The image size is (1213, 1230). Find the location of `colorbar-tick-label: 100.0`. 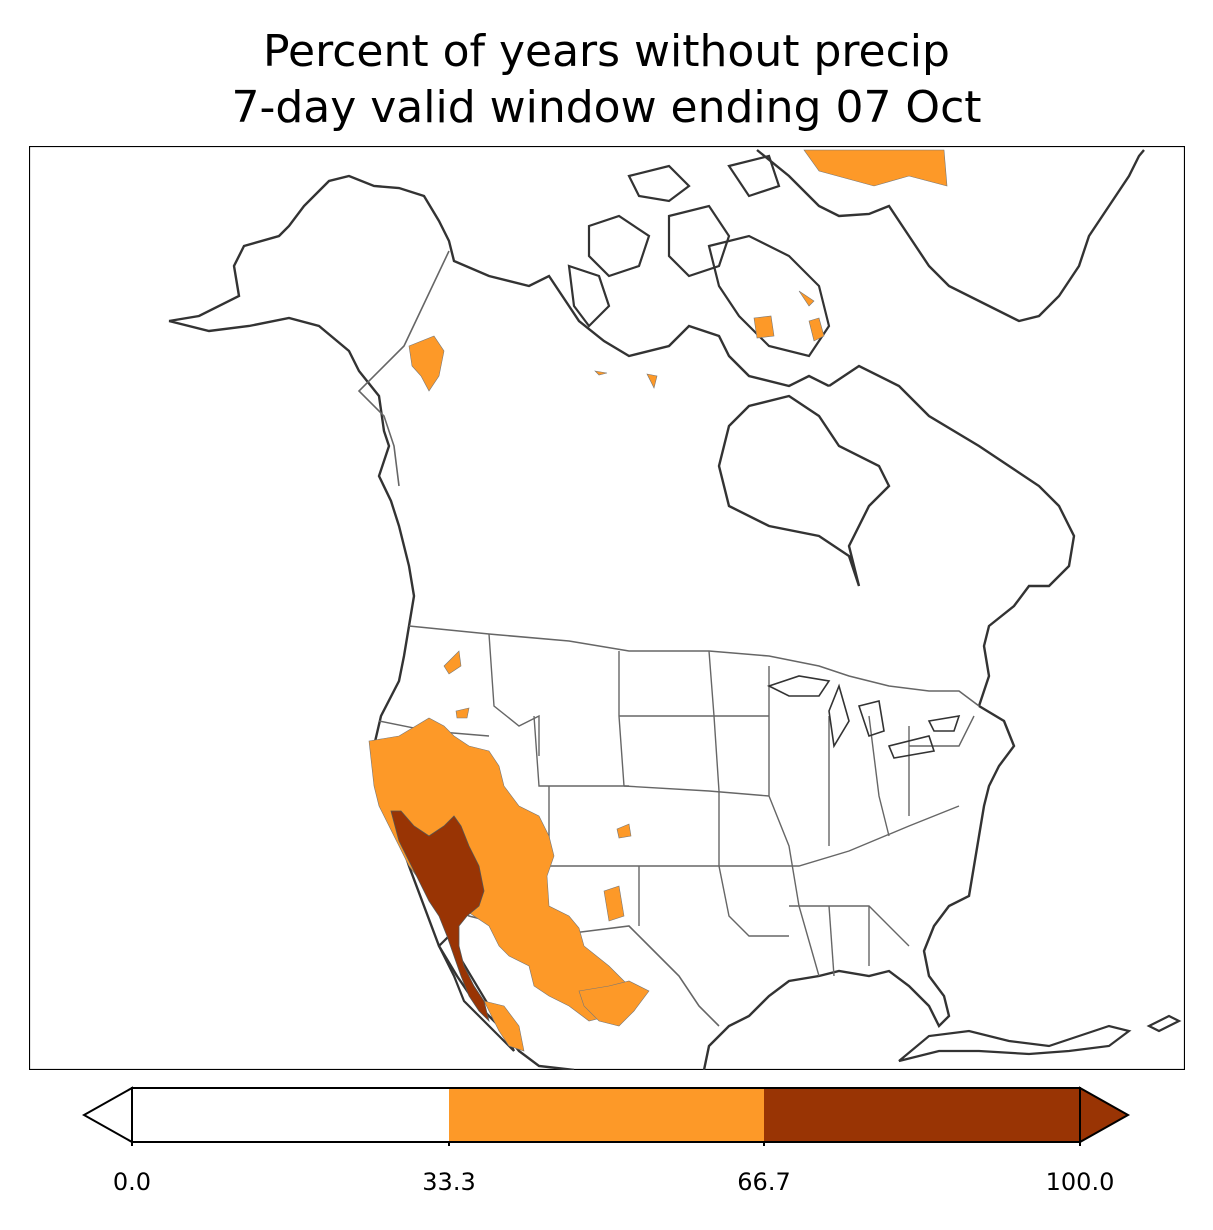

colorbar-tick-label: 100.0 is located at coordinates (1080, 1182).